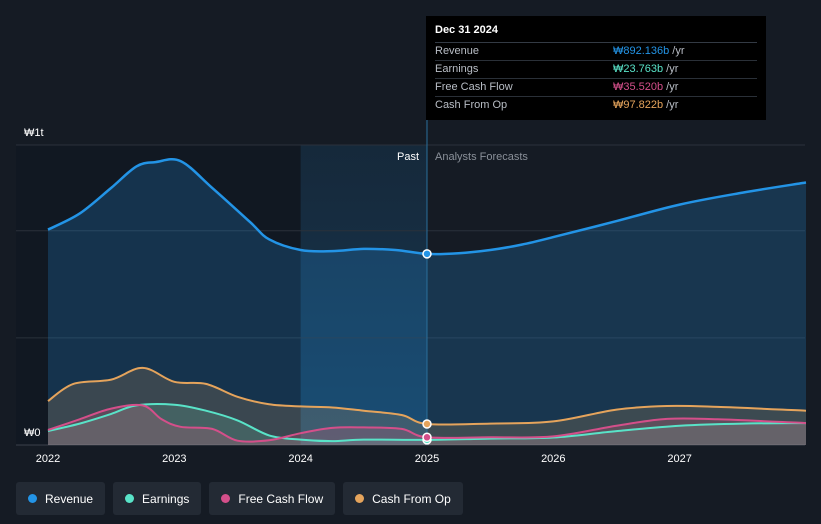 This screenshot has width=821, height=524. I want to click on tooltip-row: Earnings ₩23.763b /yr, so click(596, 70).